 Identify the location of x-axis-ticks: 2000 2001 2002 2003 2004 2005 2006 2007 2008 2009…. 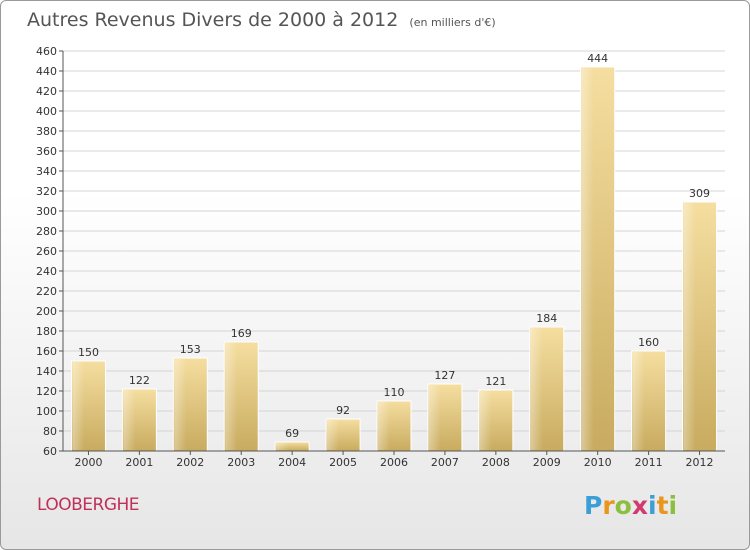
(394, 460).